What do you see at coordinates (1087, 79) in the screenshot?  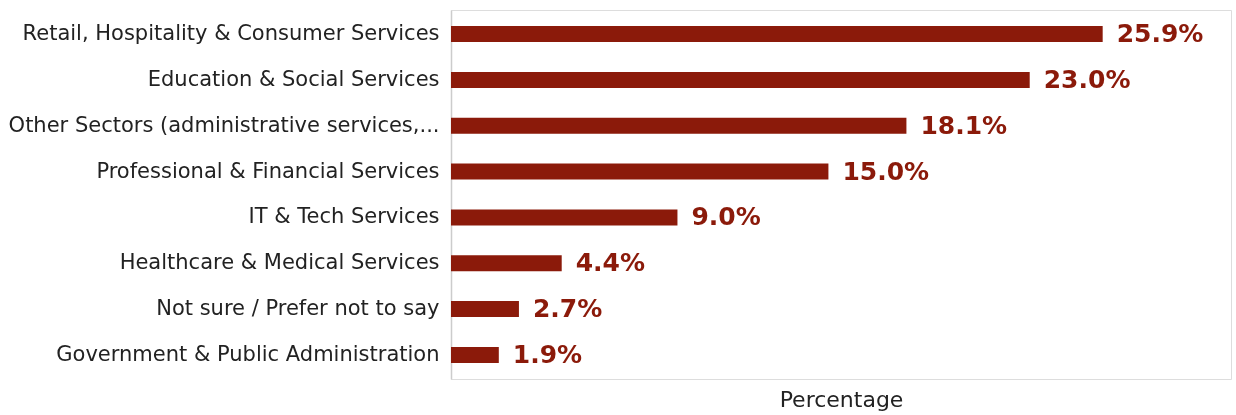 I see `data-label: 23.0%` at bounding box center [1087, 79].